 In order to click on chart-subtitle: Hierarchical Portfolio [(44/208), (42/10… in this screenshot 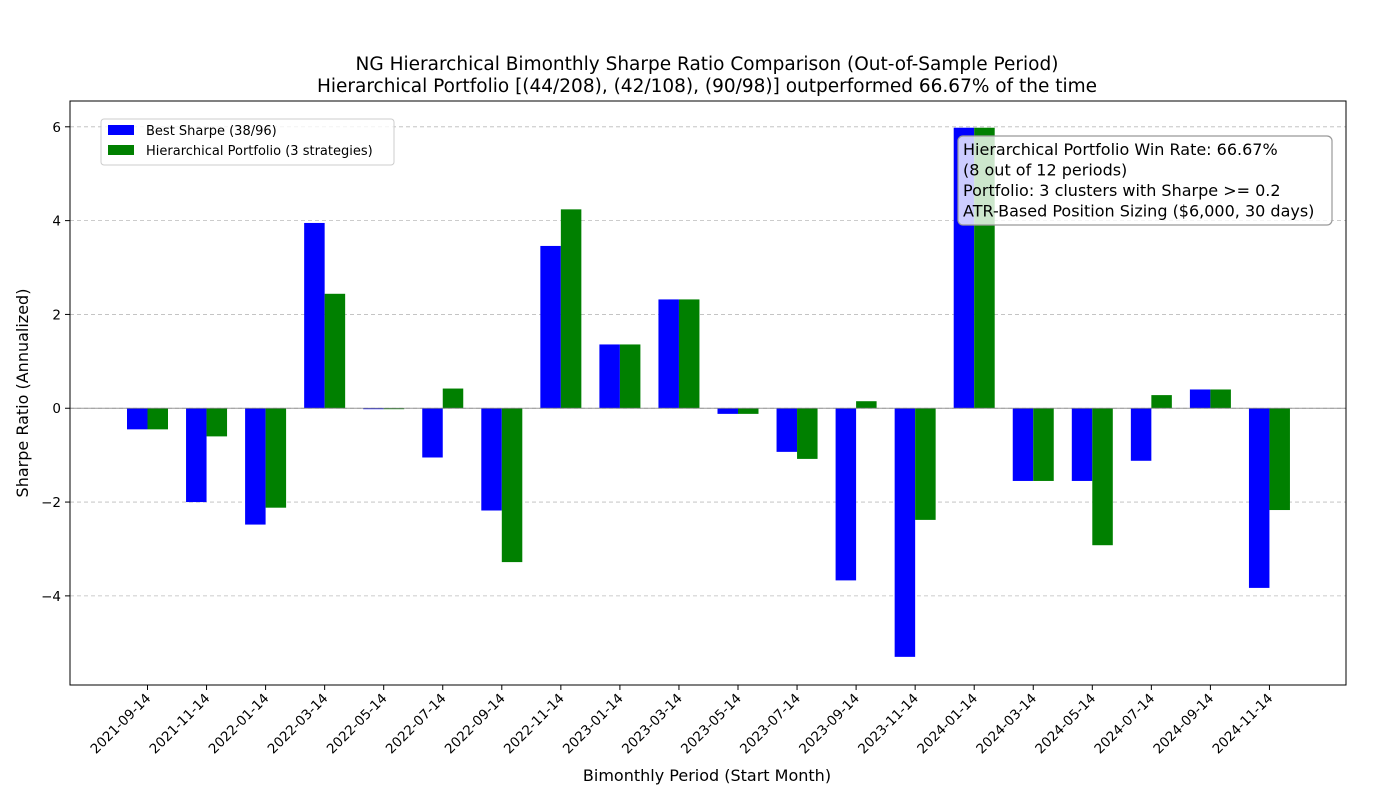, I will do `click(707, 86)`.